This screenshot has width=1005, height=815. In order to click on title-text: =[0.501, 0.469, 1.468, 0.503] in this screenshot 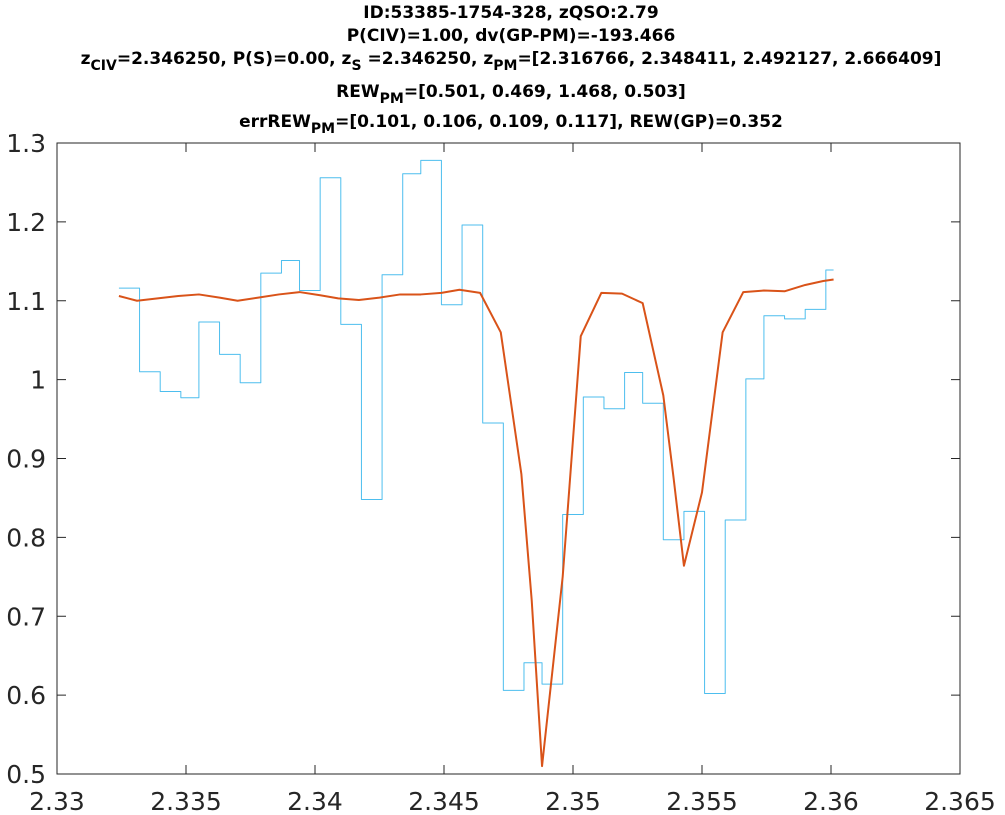, I will do `click(545, 92)`.